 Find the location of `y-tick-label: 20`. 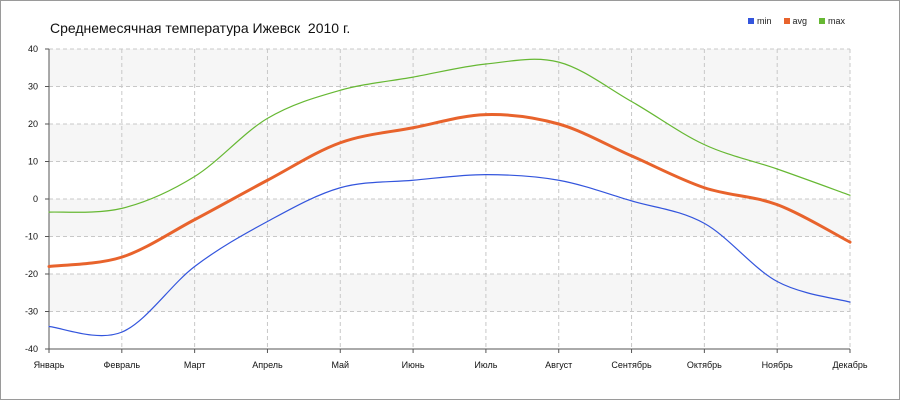

y-tick-label: 20 is located at coordinates (33, 124).